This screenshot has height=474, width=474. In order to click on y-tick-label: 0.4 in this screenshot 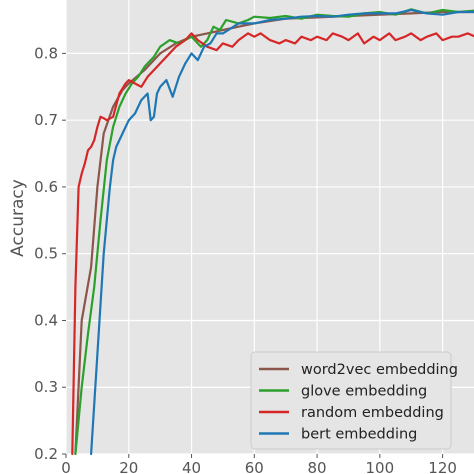, I will do `click(46, 320)`.